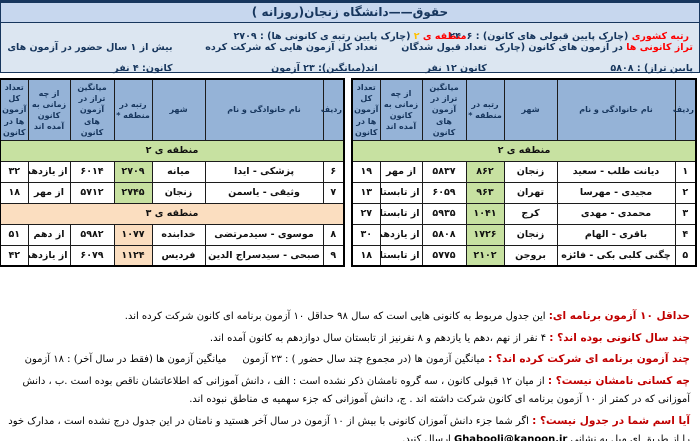 The image size is (700, 441). What do you see at coordinates (92, 255) in the screenshot?
I see `avg-score: ۶۰۷۹` at bounding box center [92, 255].